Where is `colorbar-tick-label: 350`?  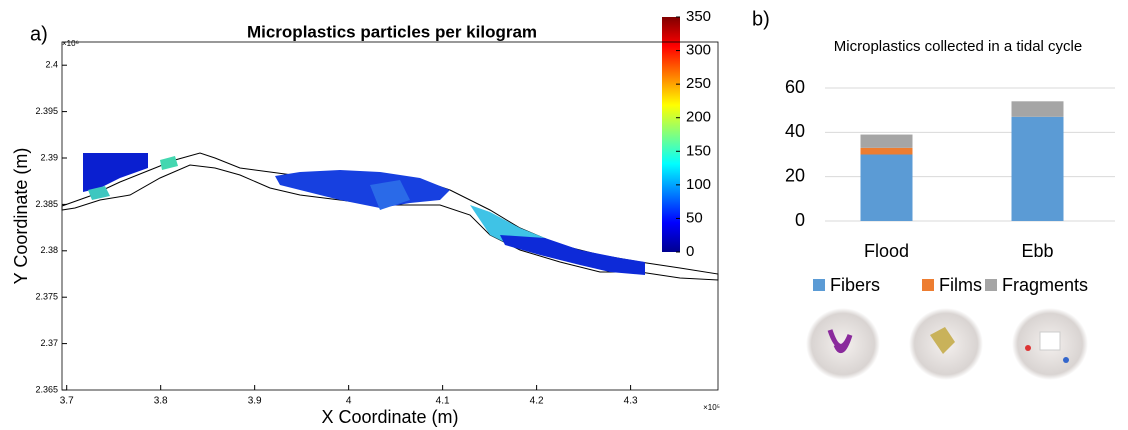 colorbar-tick-label: 350 is located at coordinates (698, 16).